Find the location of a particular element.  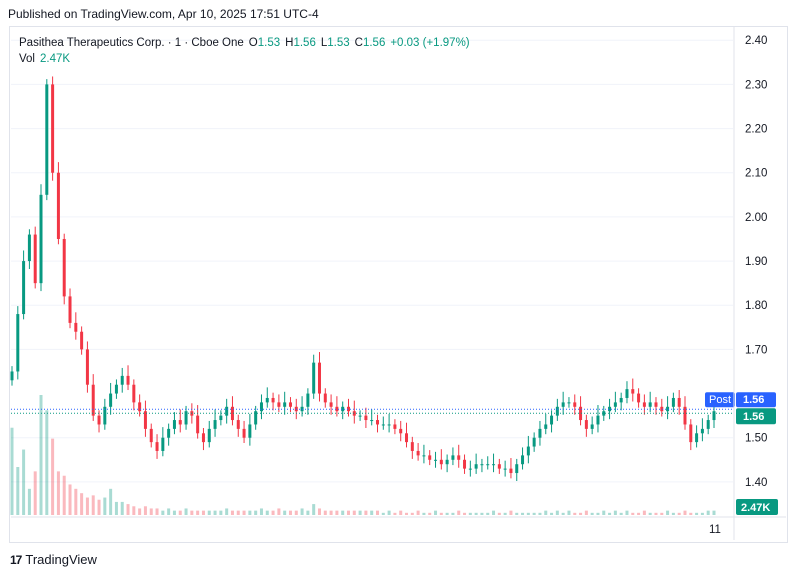

last-price-tag-bg is located at coordinates (756, 416).